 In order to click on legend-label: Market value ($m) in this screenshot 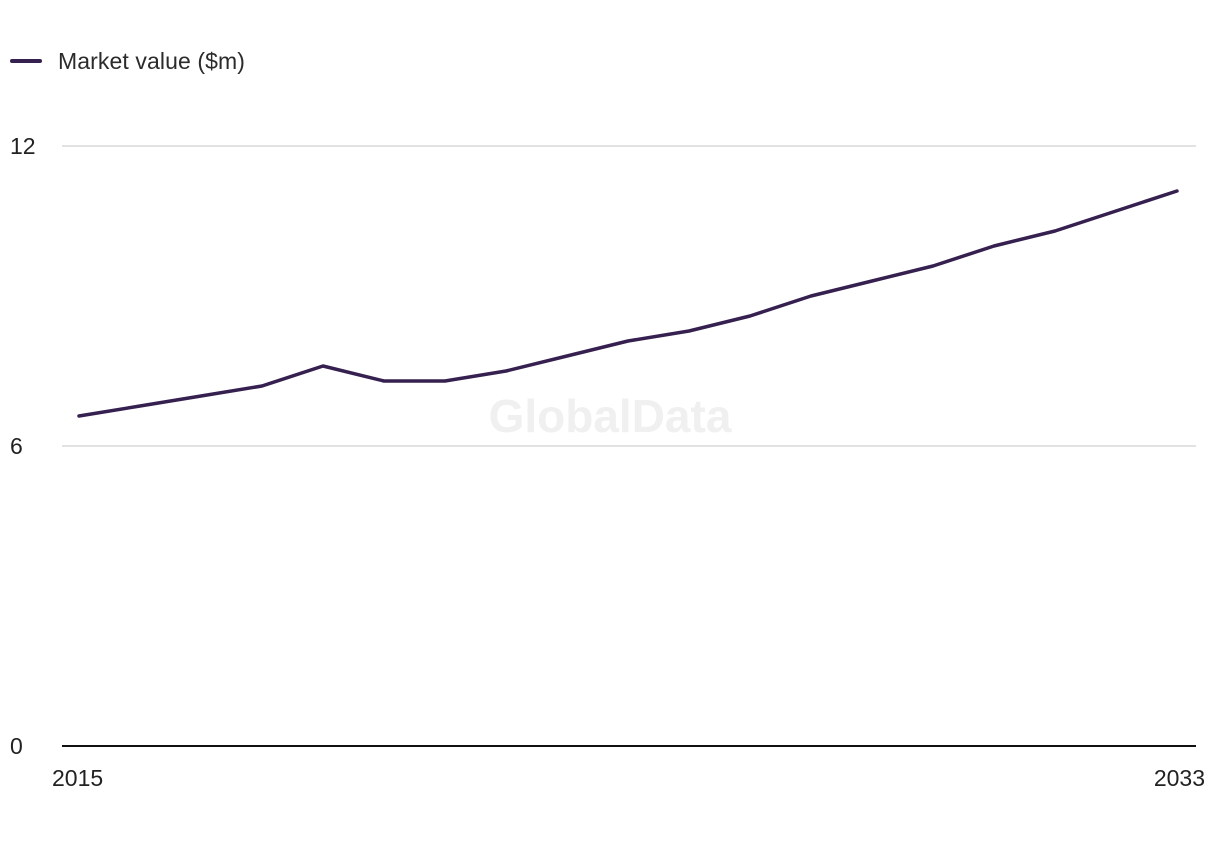, I will do `click(152, 60)`.